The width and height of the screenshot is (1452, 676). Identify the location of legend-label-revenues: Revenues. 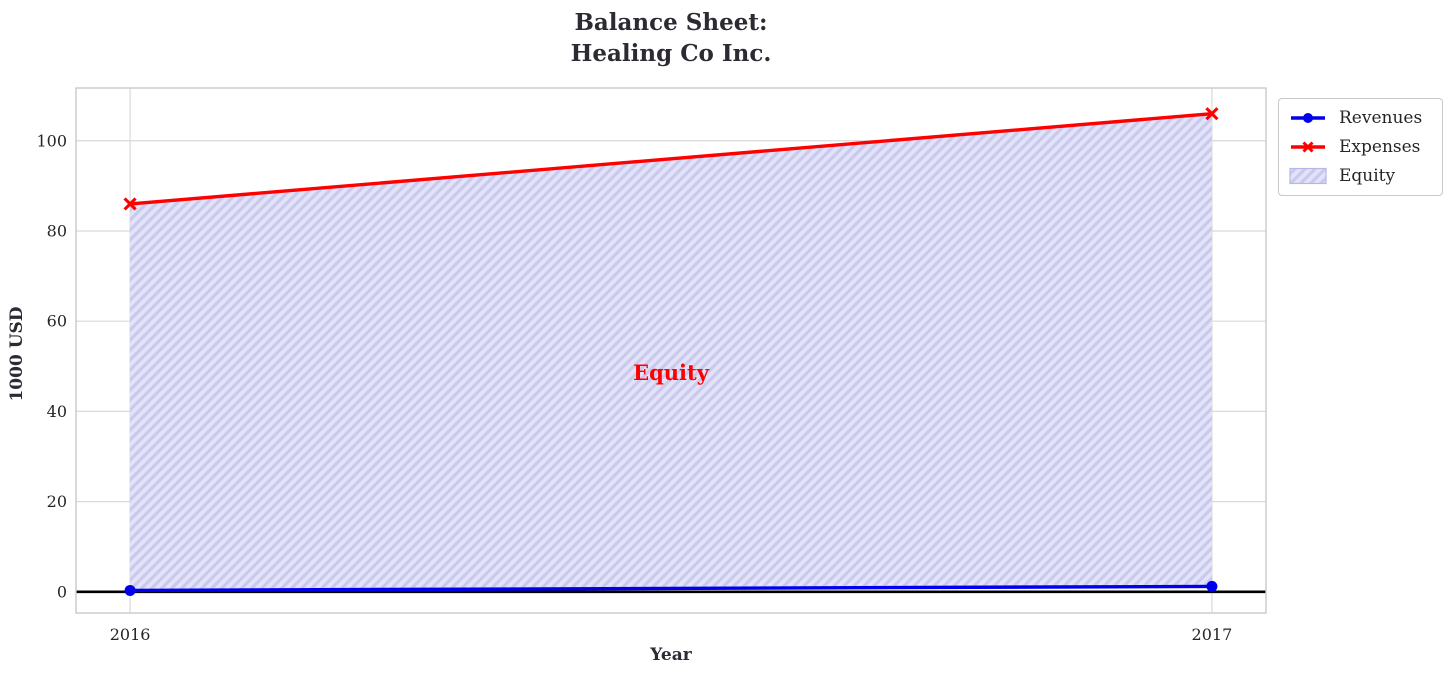
(1381, 117).